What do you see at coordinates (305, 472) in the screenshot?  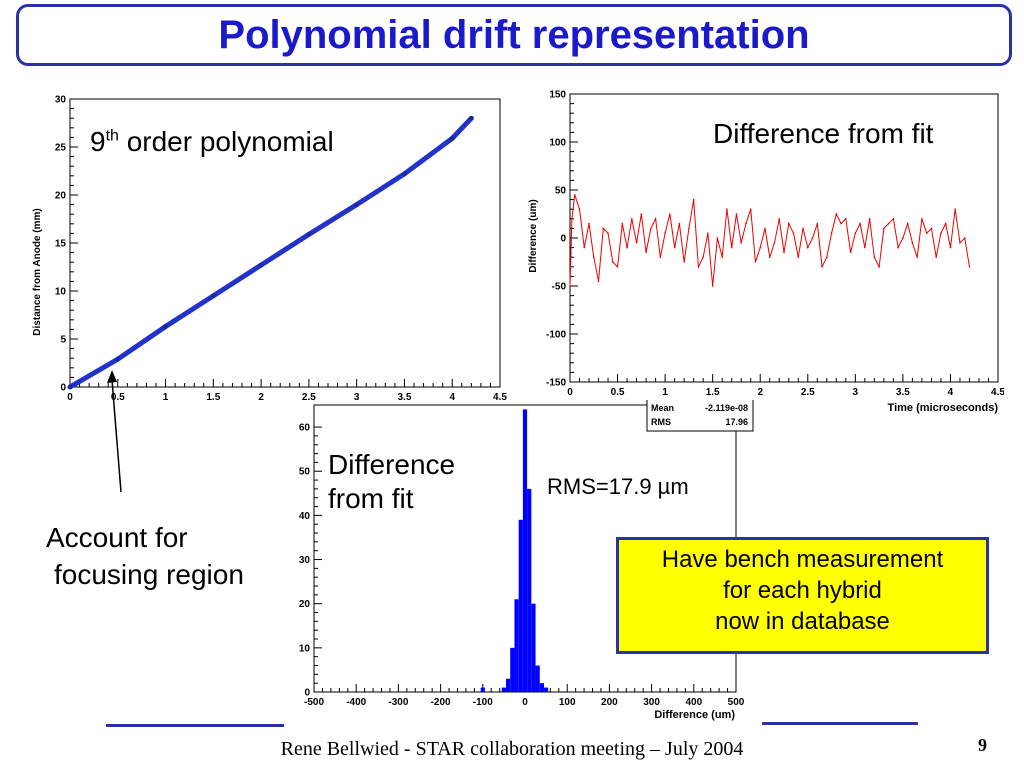 I see `chart3-ytick-label: 50` at bounding box center [305, 472].